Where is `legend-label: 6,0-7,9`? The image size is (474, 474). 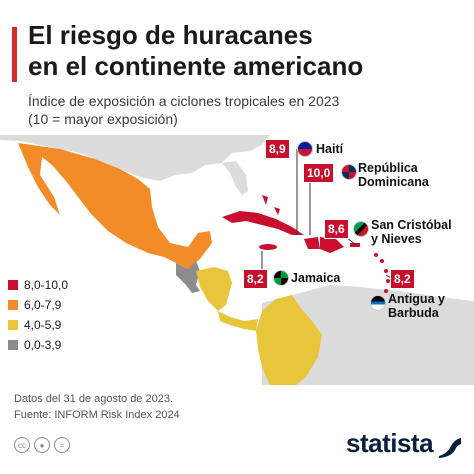 legend-label: 6,0-7,9 is located at coordinates (43, 305).